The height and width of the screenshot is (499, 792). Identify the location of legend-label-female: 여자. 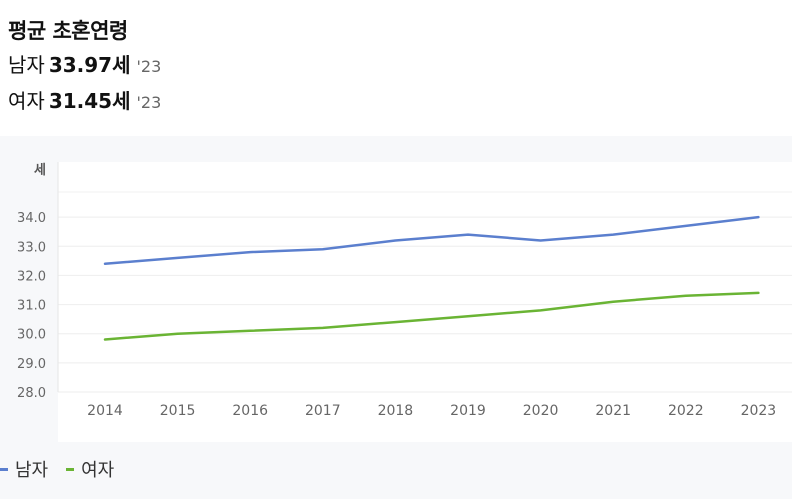
(98, 470).